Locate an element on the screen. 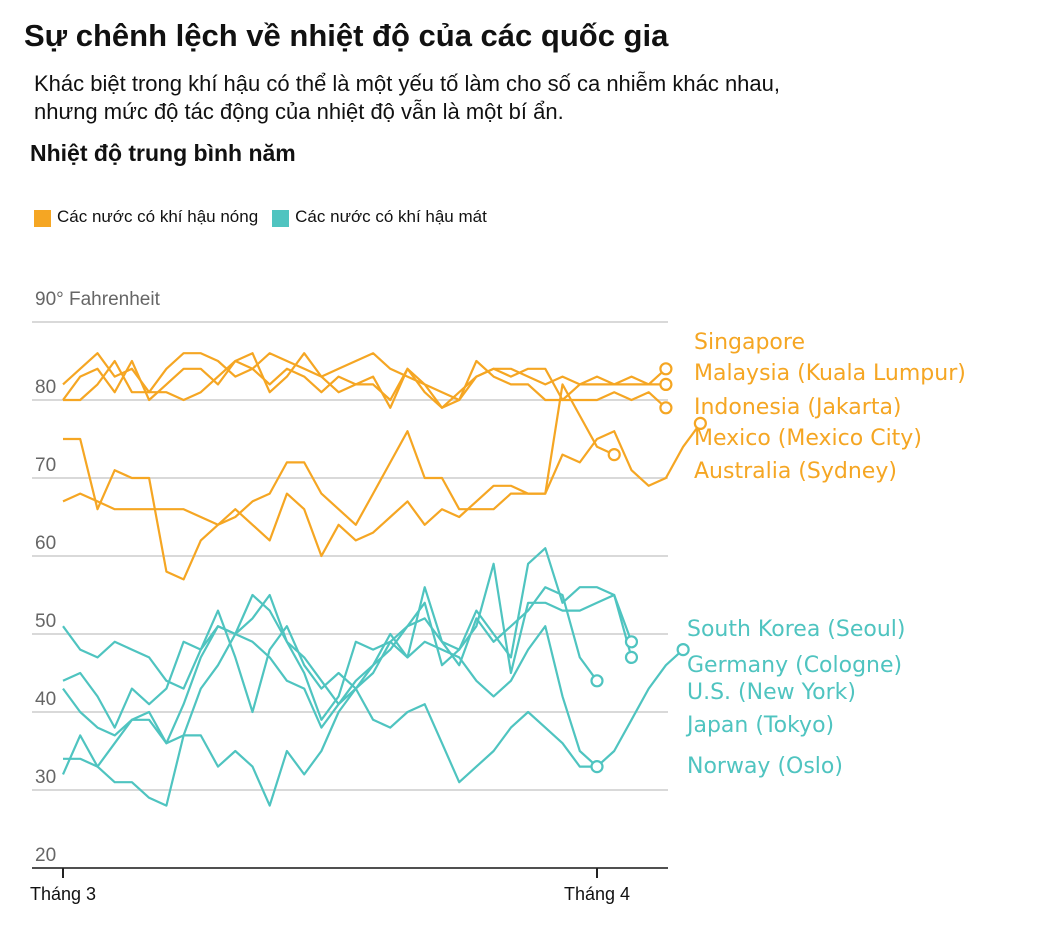 The width and height of the screenshot is (1053, 931). legend-item-cool: Các nước có khí hậu mát is located at coordinates (379, 216).